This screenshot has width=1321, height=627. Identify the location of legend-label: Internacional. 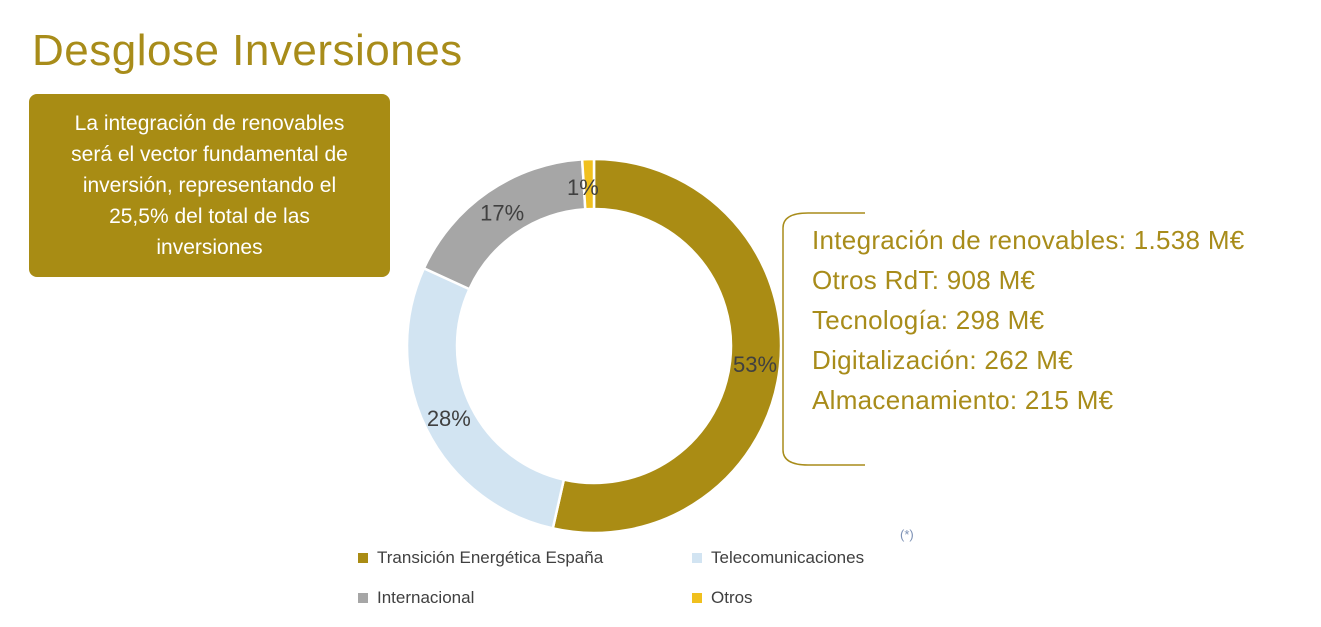
(425, 598).